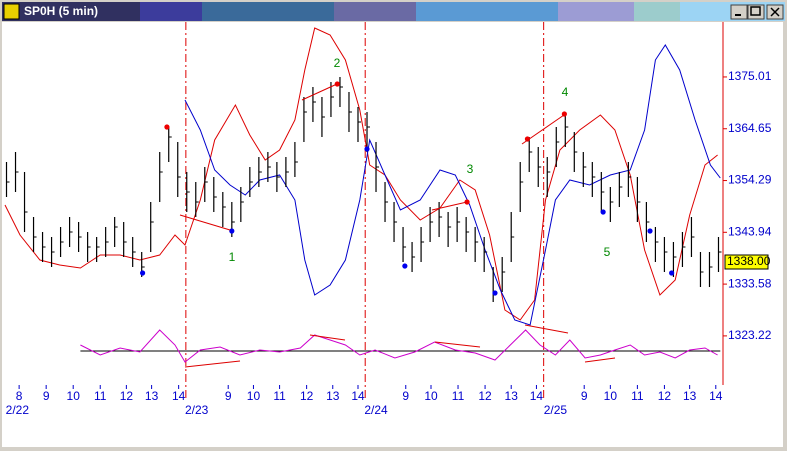 This screenshot has width=787, height=451. I want to click on maximize-button, so click(756, 12).